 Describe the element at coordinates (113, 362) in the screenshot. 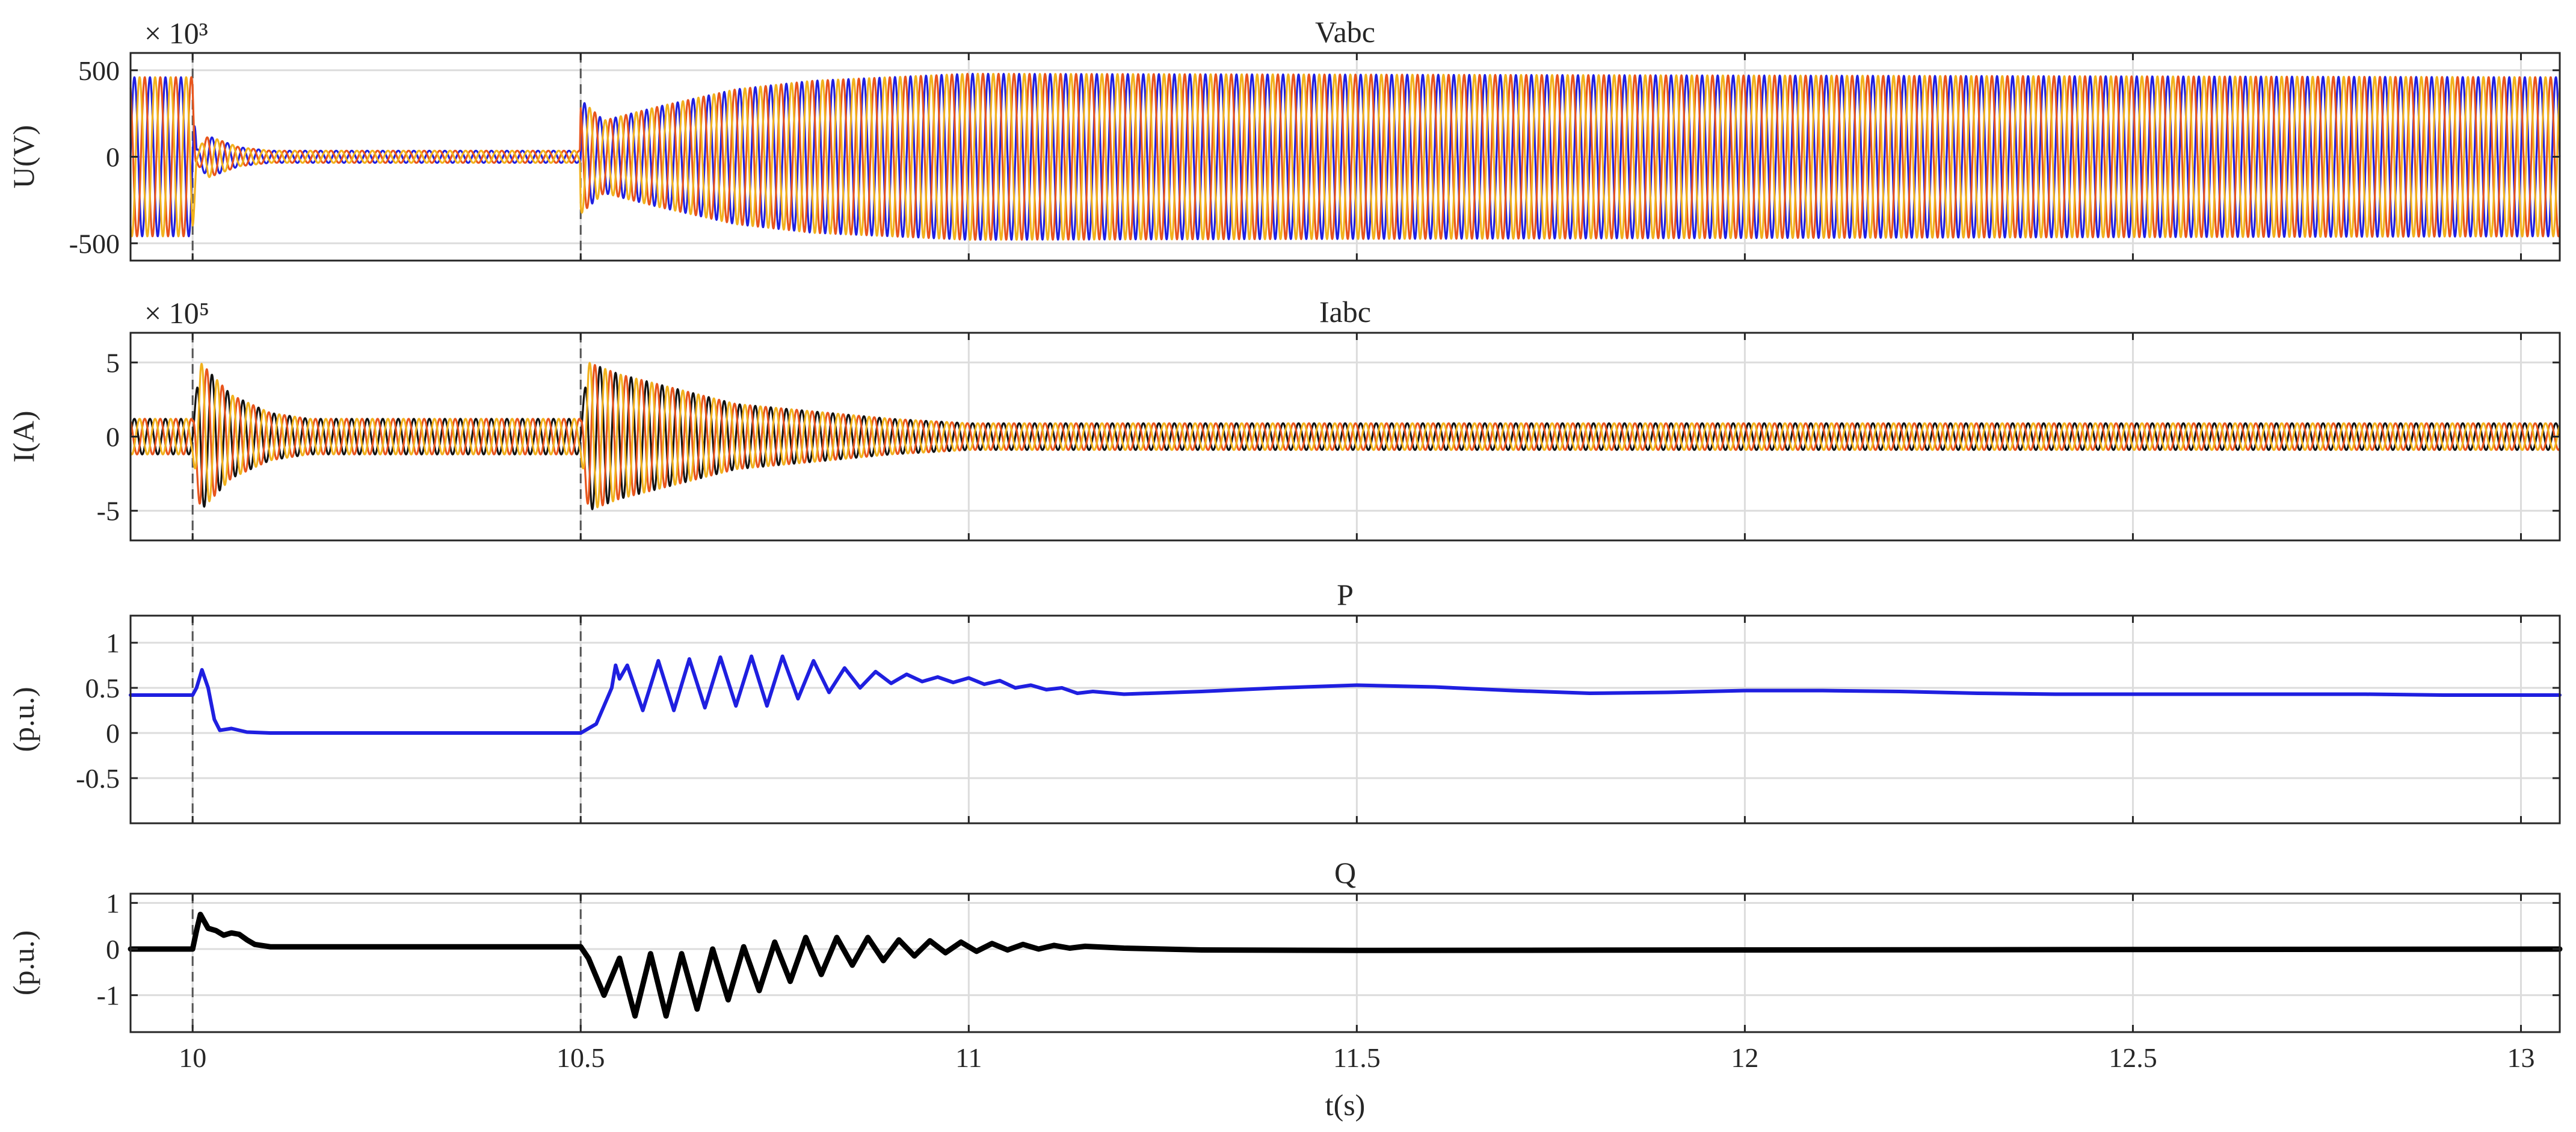

I see `y-tick-label: 5` at that location.